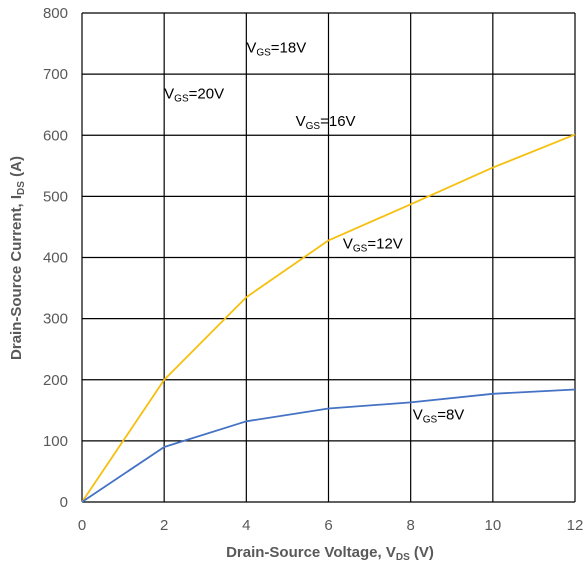  I want to click on y-tick-label: 100, so click(55, 441).